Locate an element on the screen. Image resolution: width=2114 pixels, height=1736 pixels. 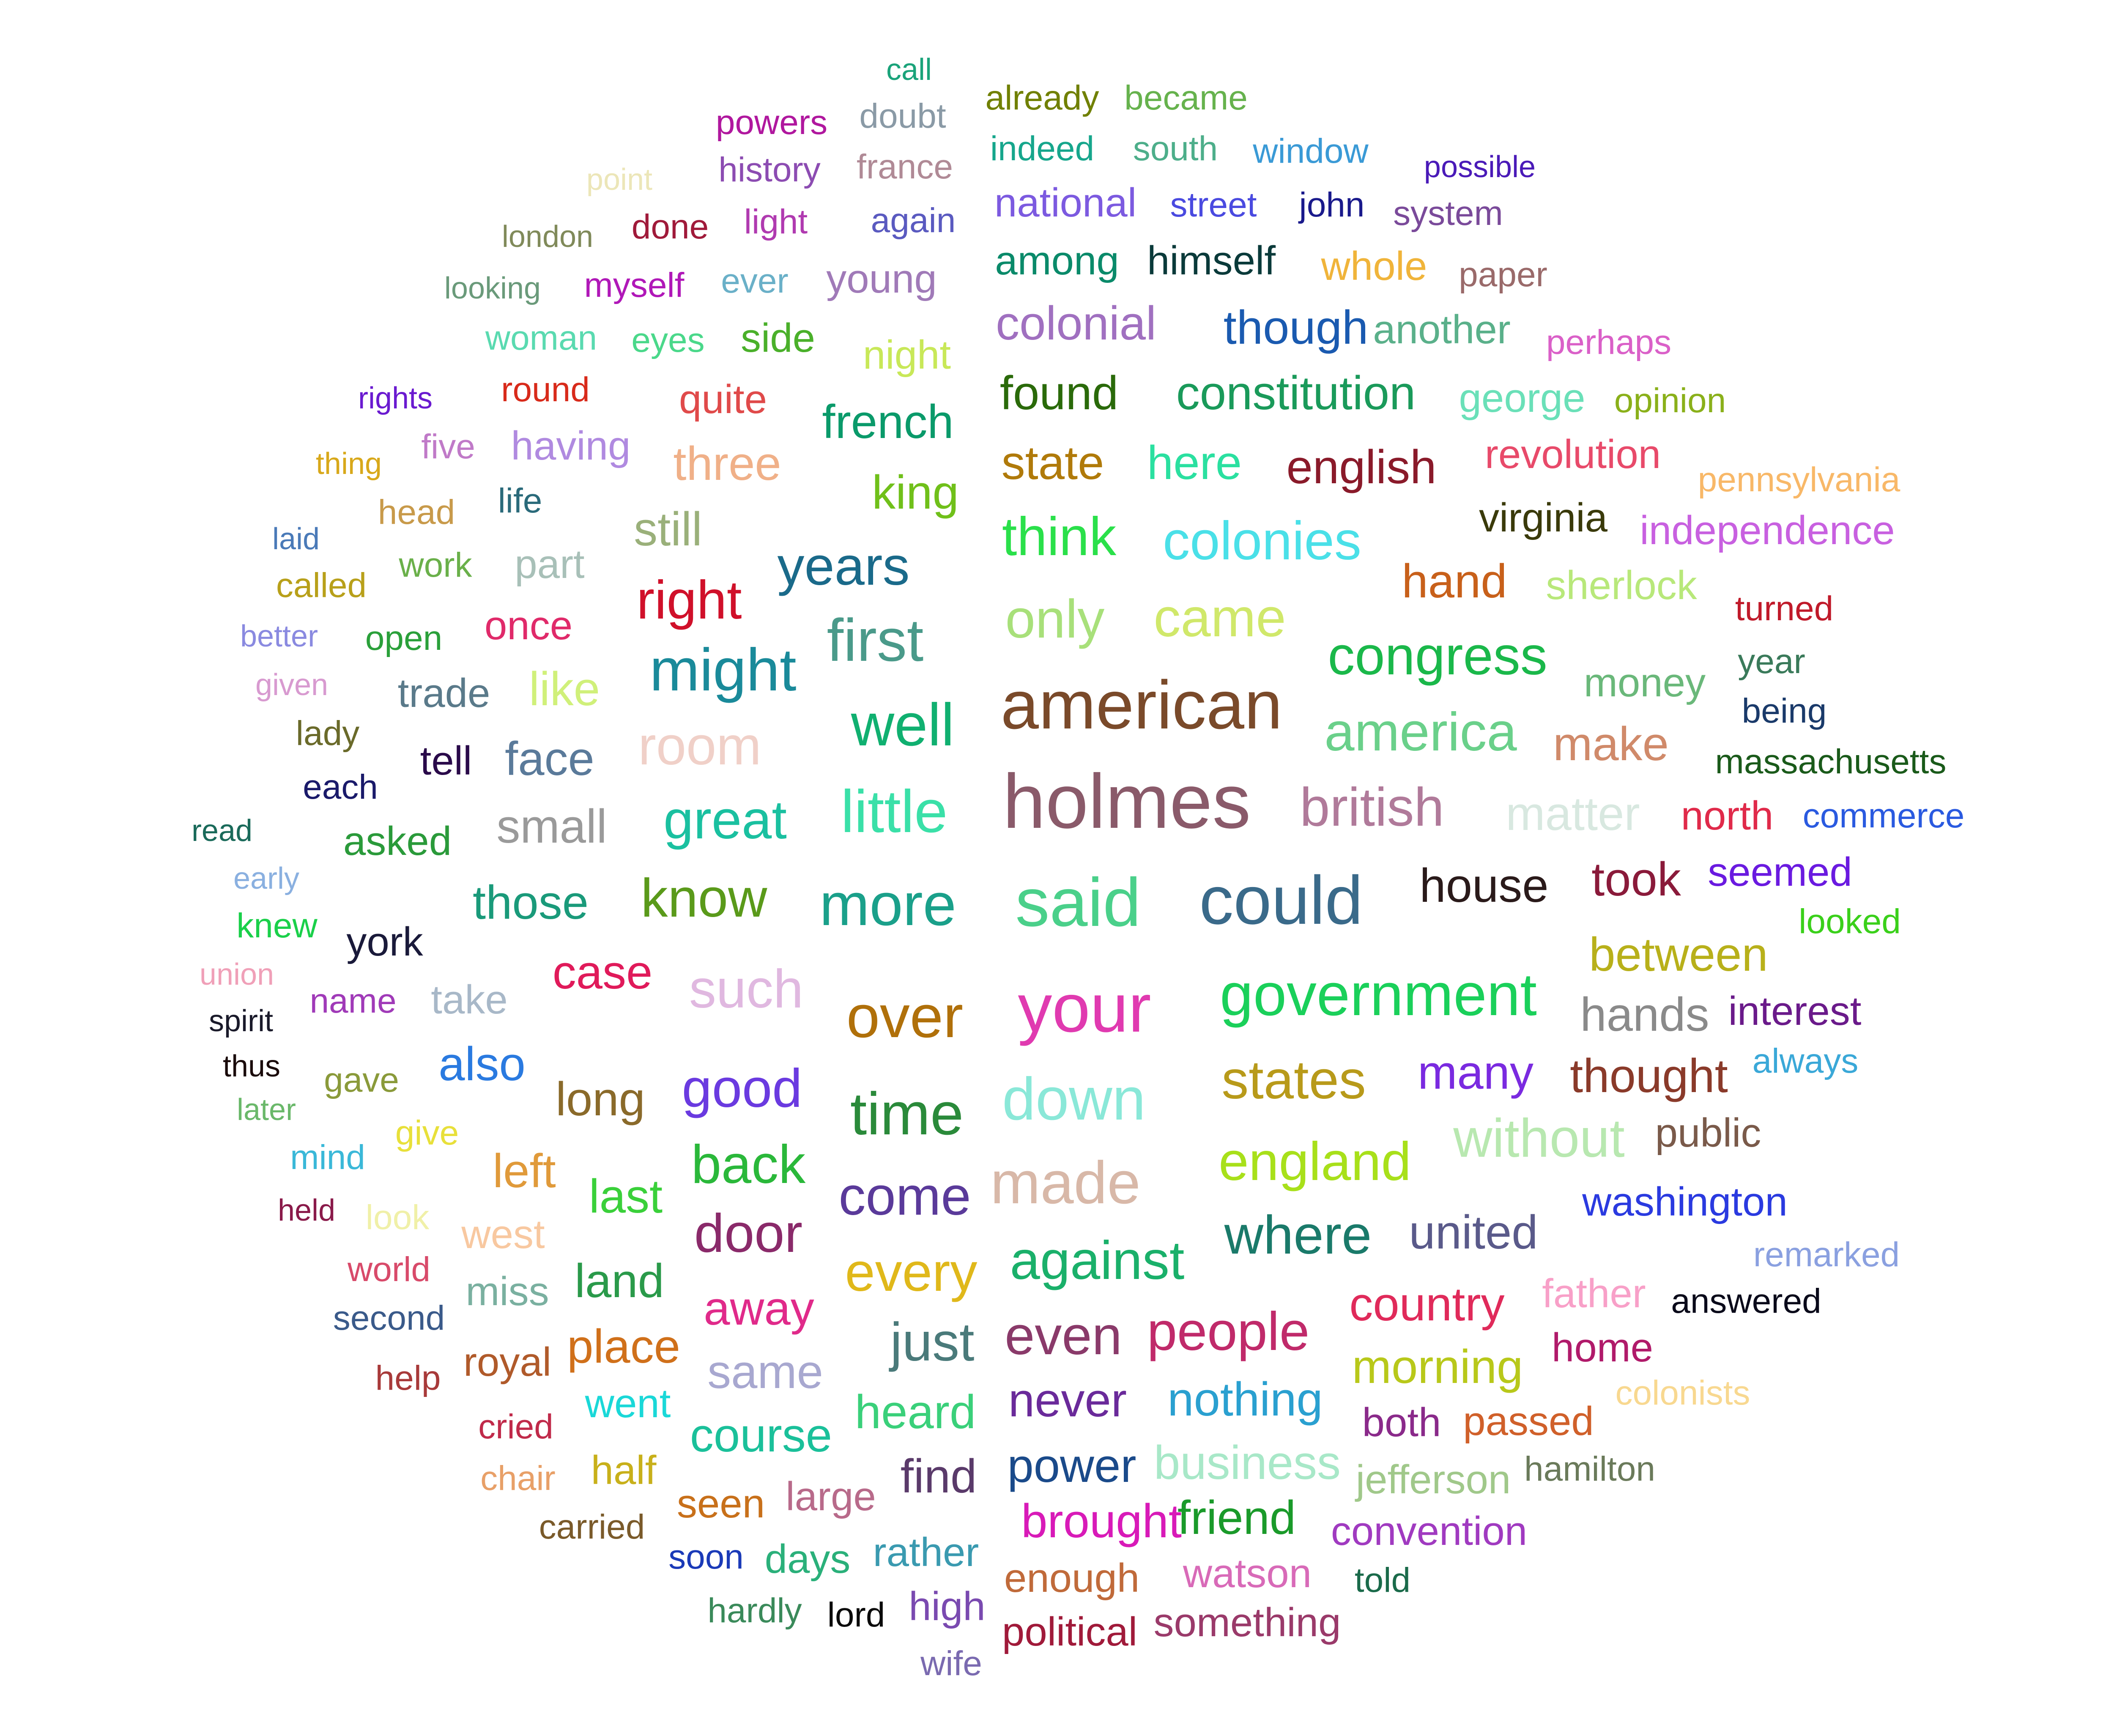
word-each: each is located at coordinates (340, 787).